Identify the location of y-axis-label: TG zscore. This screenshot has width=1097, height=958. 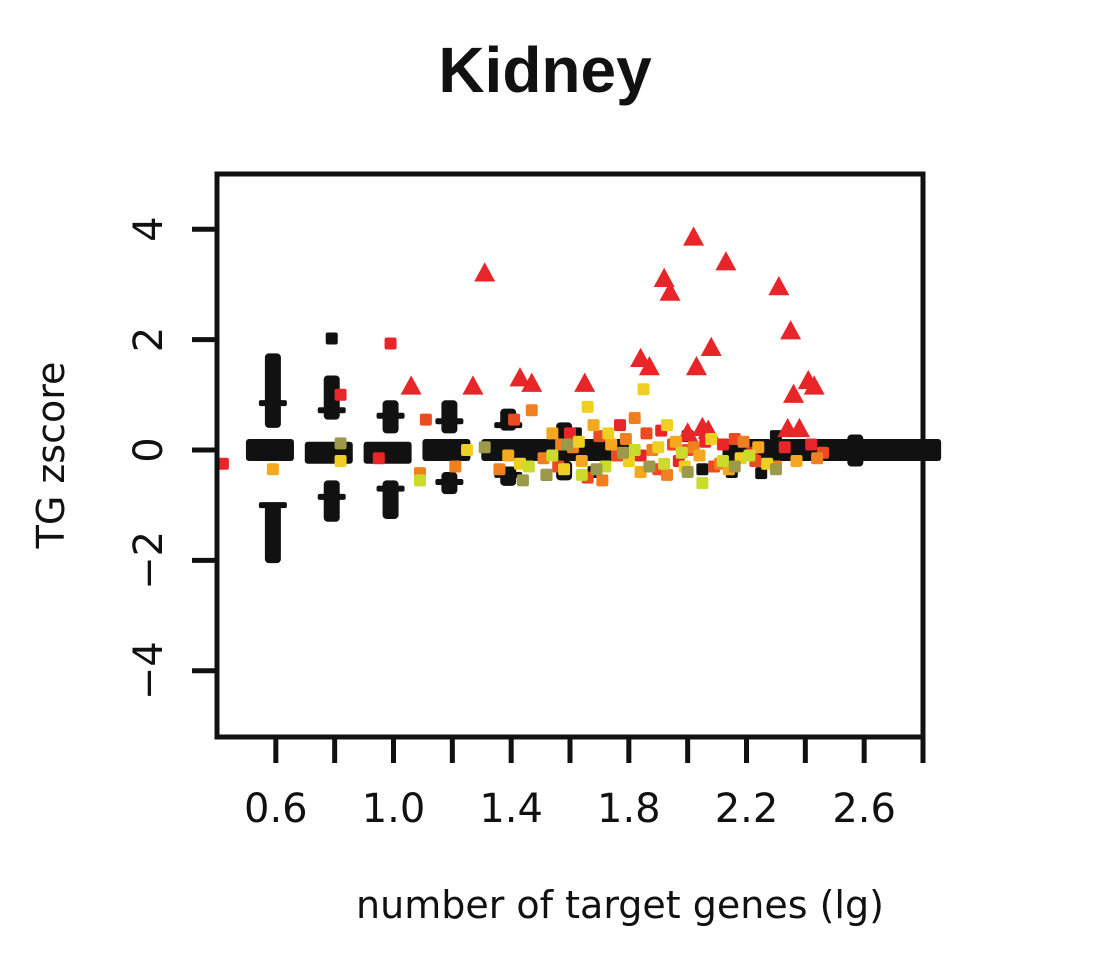
(51, 456).